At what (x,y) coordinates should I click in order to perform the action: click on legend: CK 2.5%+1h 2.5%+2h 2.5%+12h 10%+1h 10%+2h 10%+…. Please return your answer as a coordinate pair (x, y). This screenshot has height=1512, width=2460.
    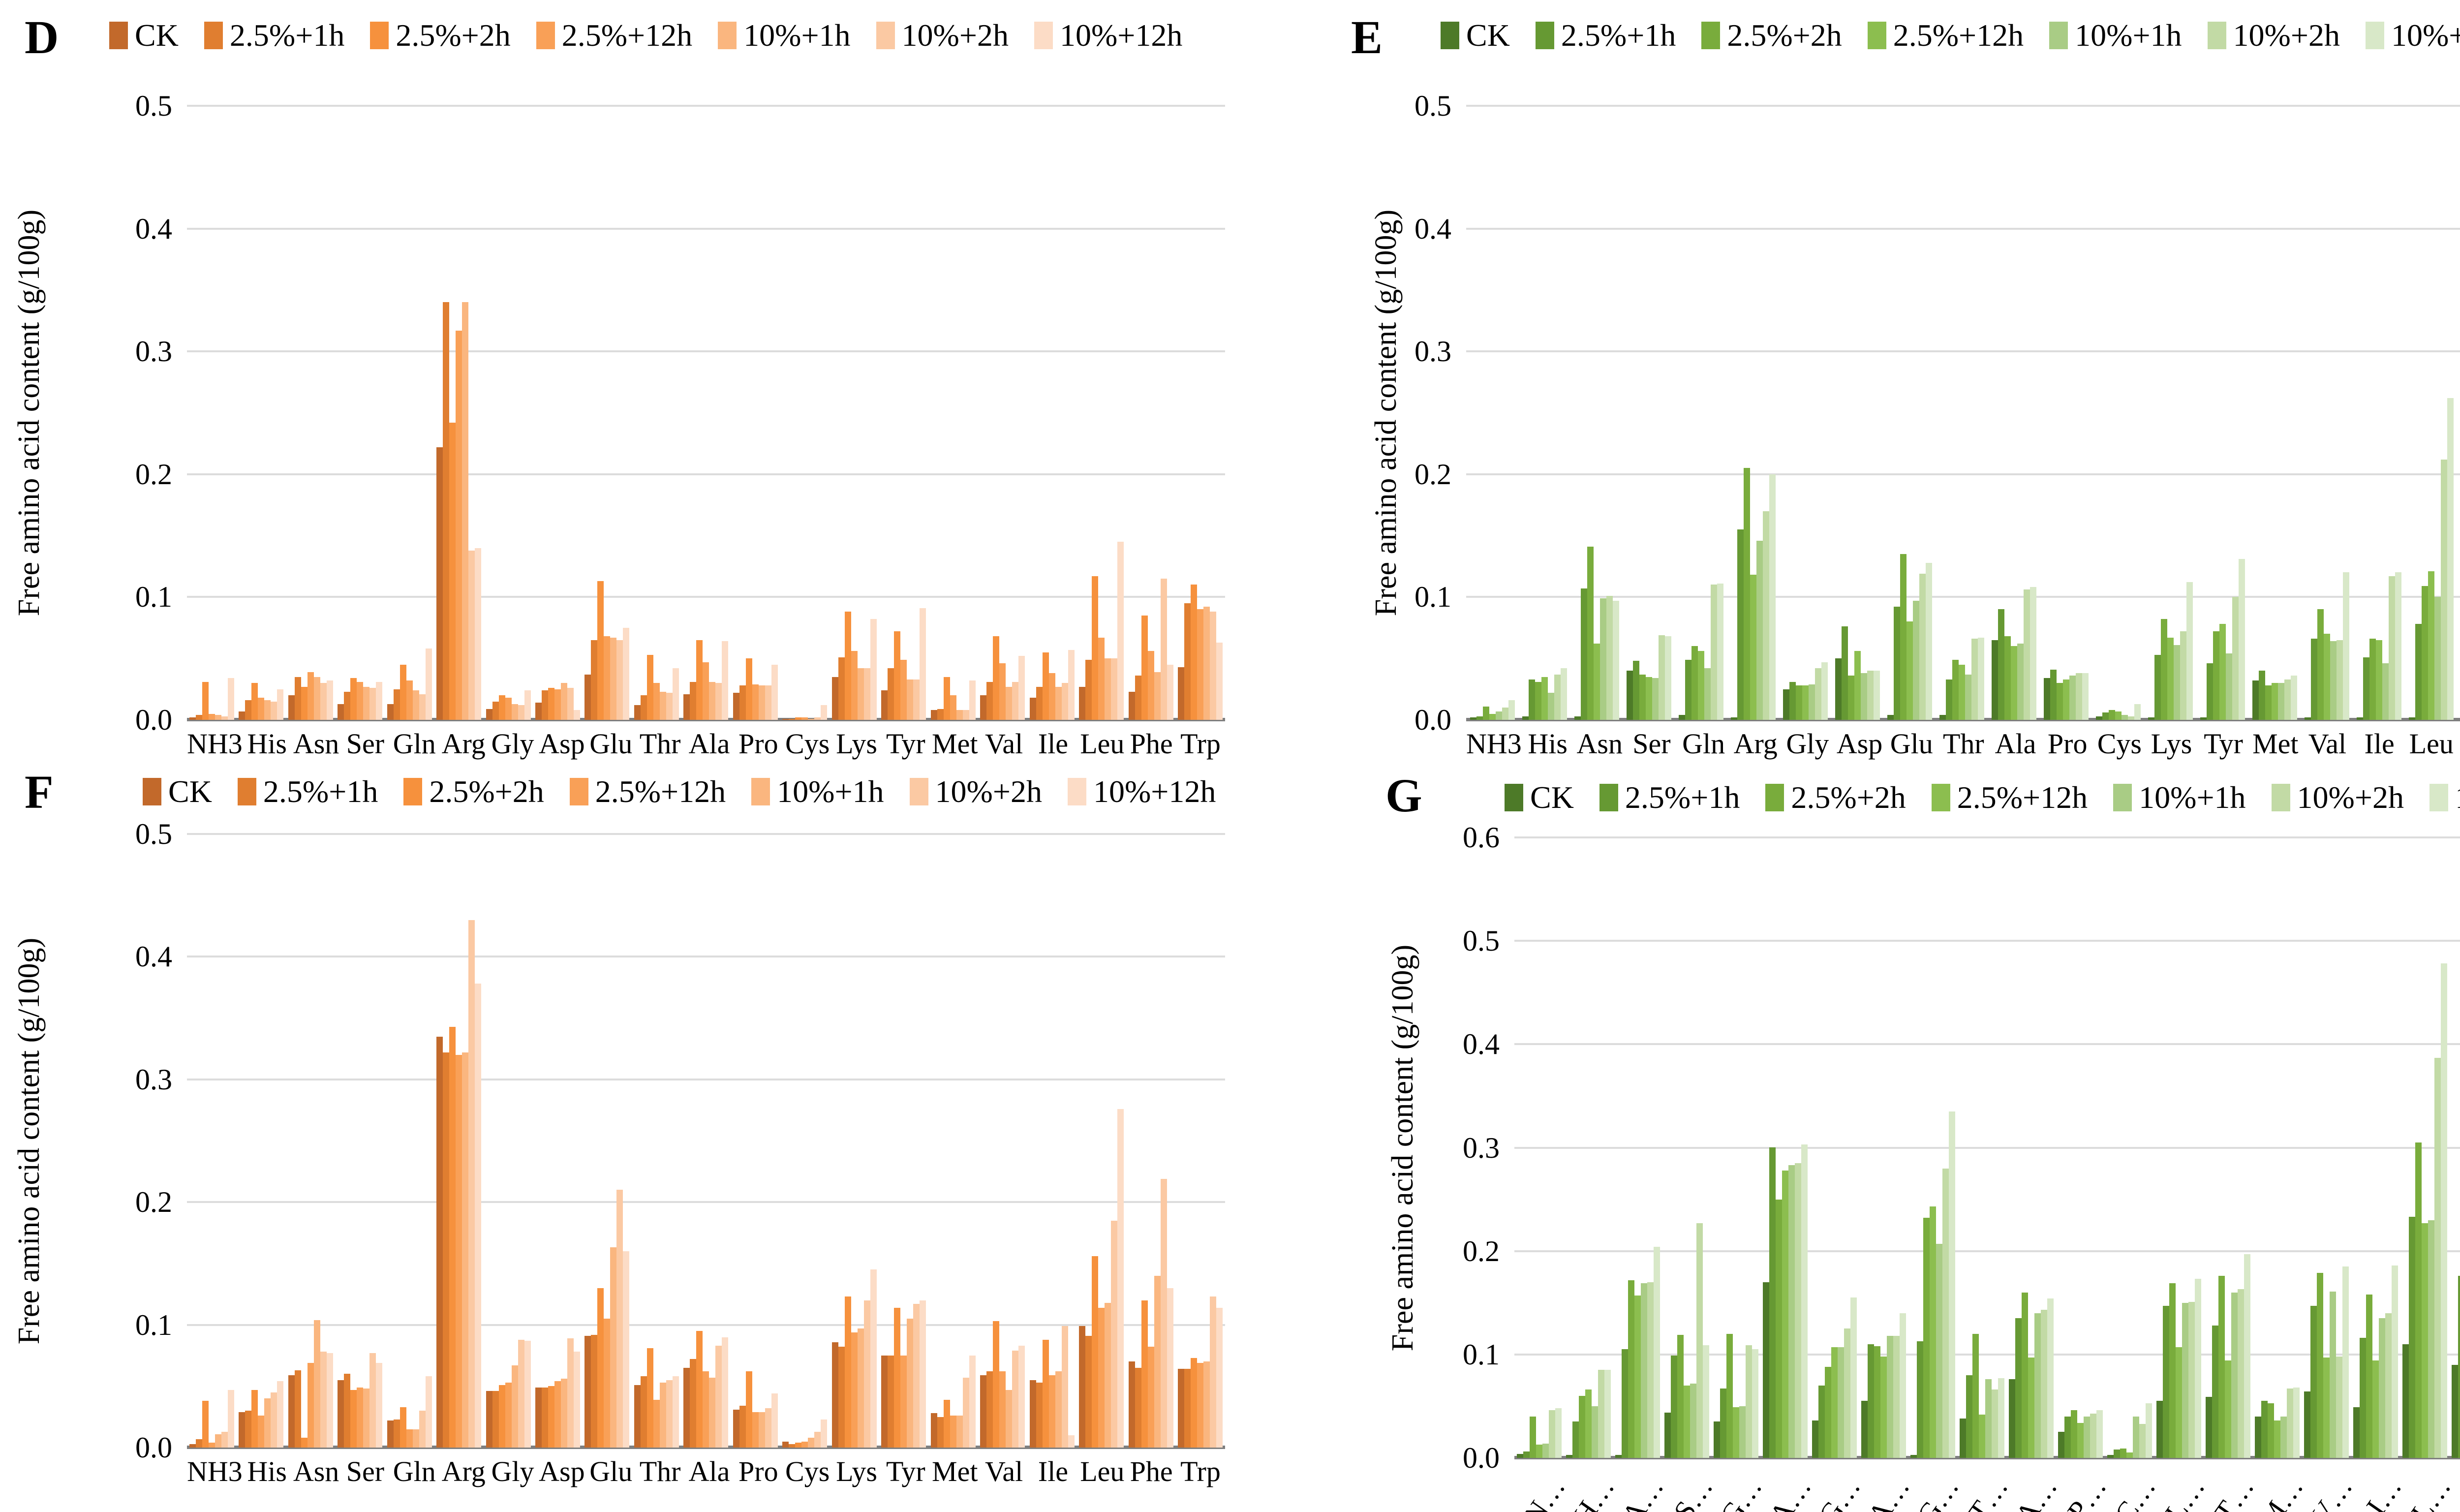
    Looking at the image, I should click on (1983, 797).